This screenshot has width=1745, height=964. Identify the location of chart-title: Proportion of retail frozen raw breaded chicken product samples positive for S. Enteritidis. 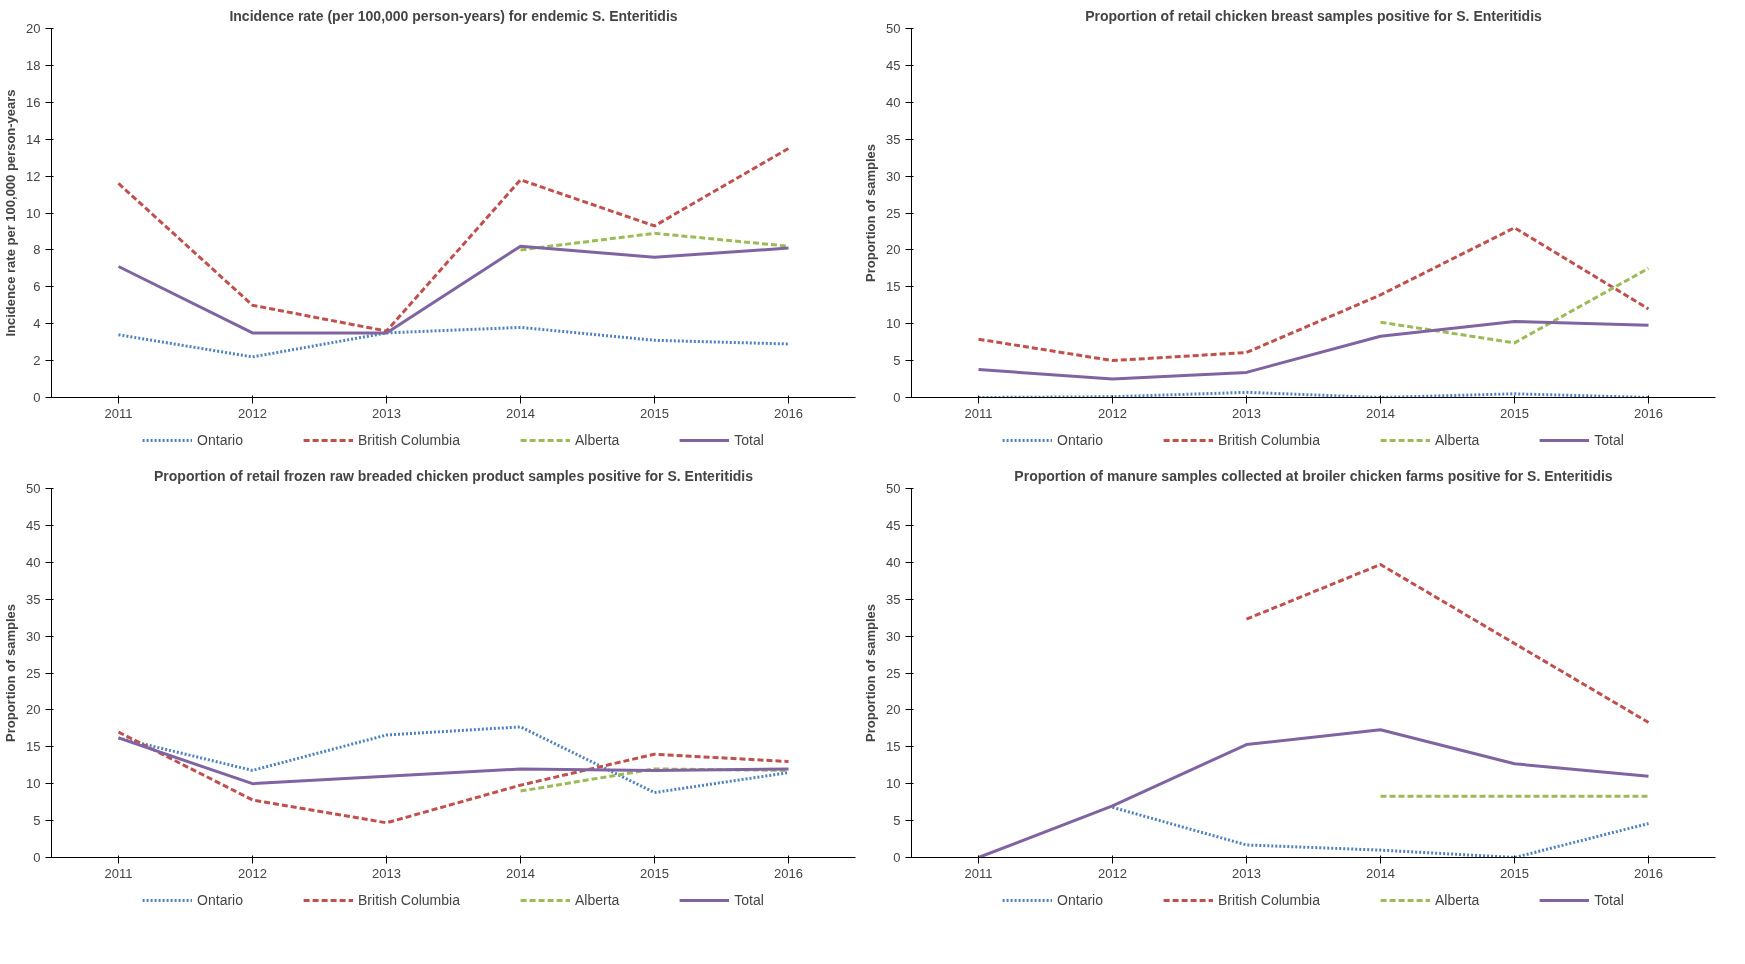
(454, 475).